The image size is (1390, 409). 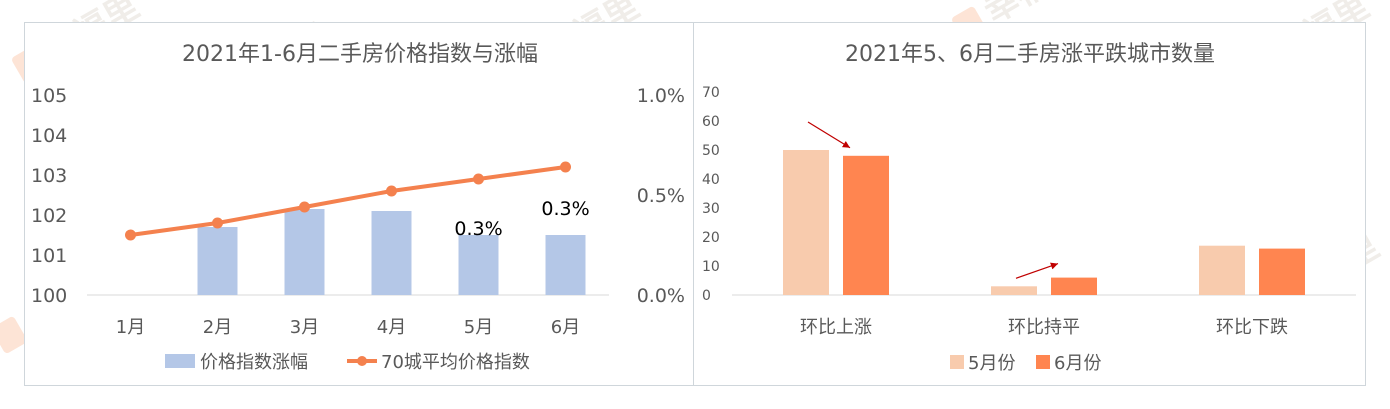 I want to click on legend: 5月份 6月份, so click(x=1025, y=363).